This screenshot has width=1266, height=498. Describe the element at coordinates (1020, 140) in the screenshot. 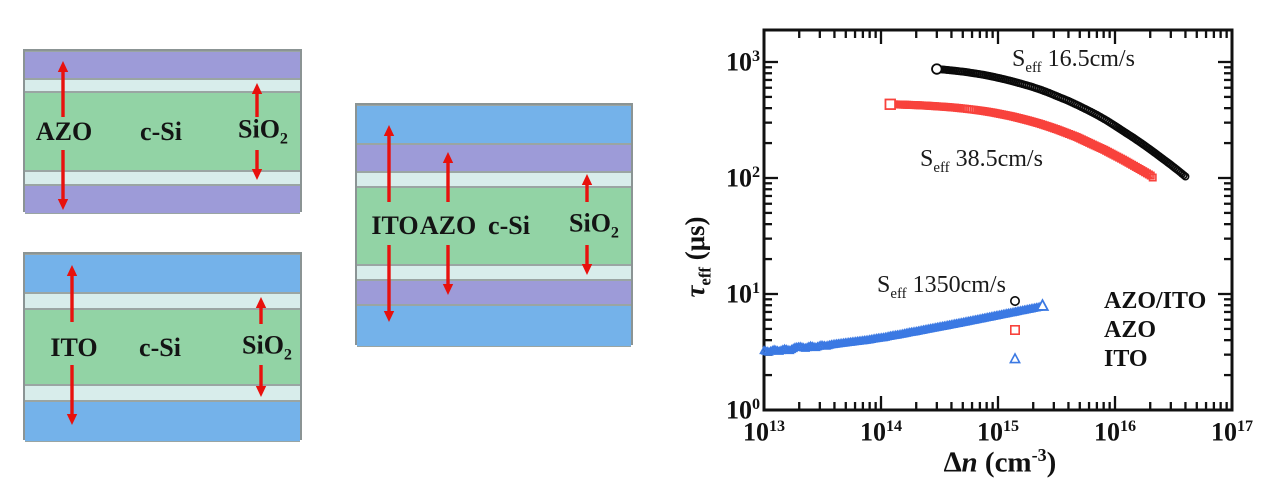

I see `series-azo` at that location.